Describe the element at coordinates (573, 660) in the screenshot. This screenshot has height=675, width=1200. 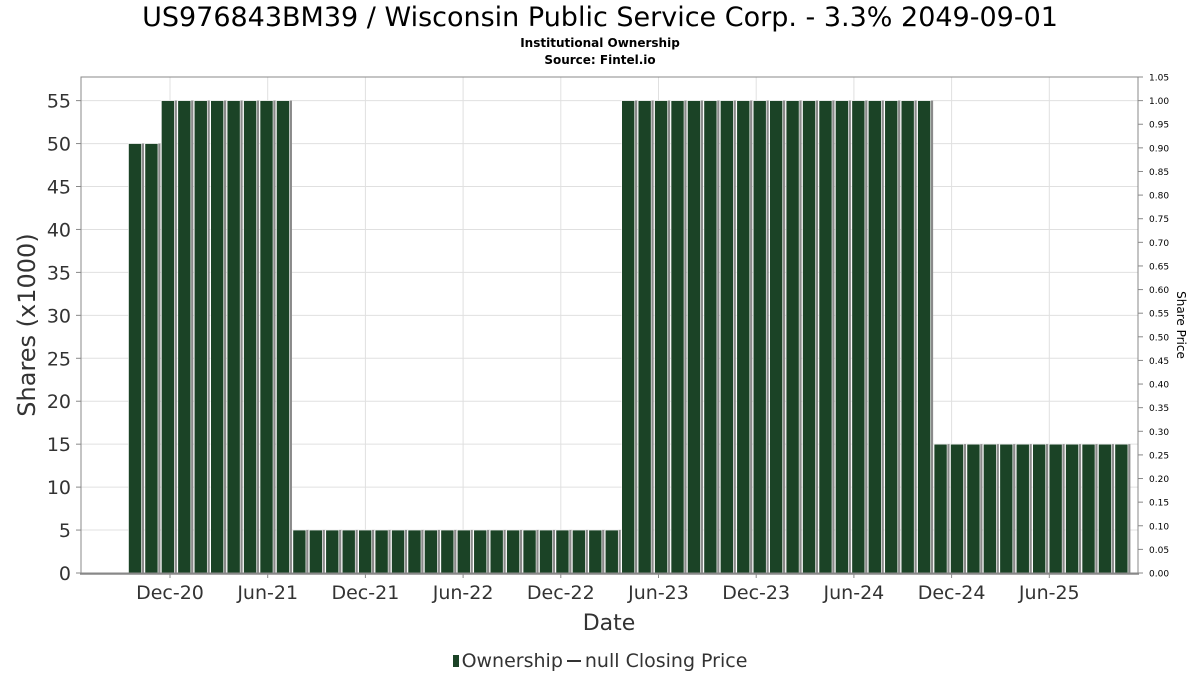
I see `legend-price-swatch` at that location.